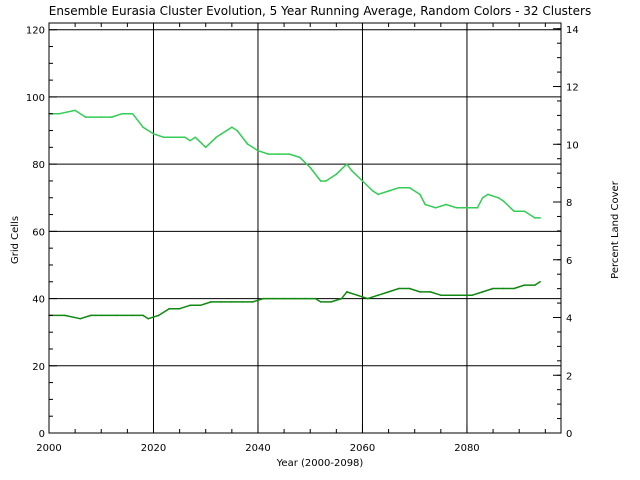 This screenshot has height=480, width=640. Describe the element at coordinates (466, 448) in the screenshot. I see `x-tick-label: 2080` at that location.